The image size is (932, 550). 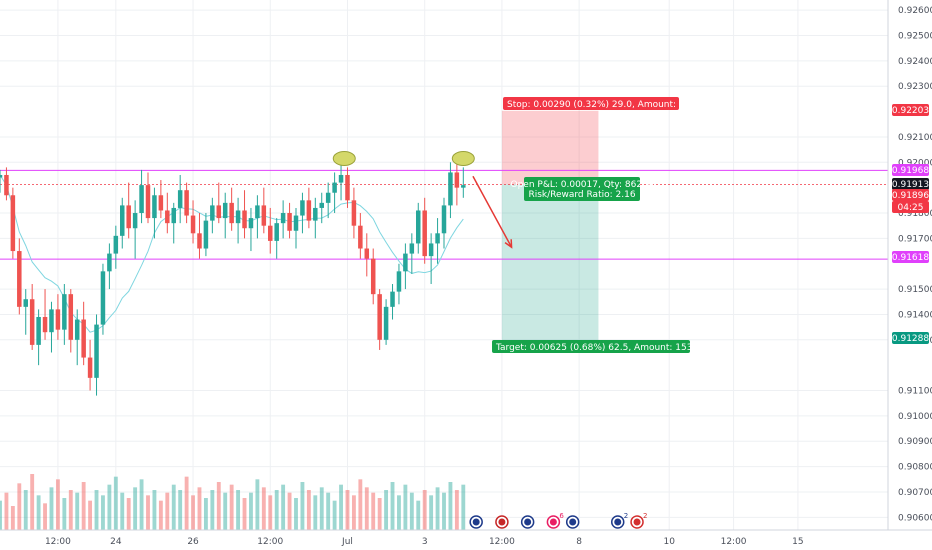 What do you see at coordinates (558, 520) in the screenshot?
I see `event-icons: 6 2 2` at bounding box center [558, 520].